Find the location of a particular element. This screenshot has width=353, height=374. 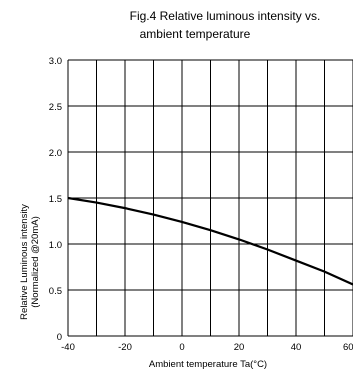

y-tick-label: 3.0 is located at coordinates (55, 61).